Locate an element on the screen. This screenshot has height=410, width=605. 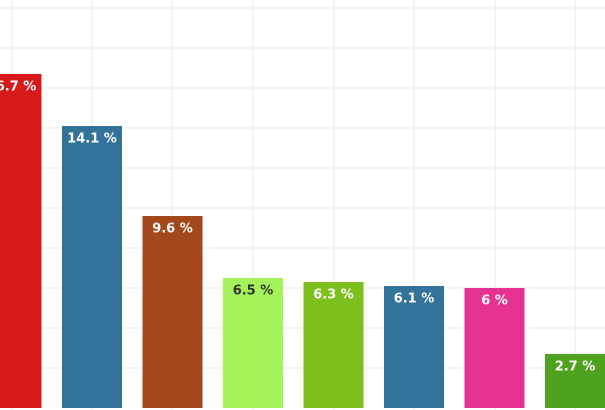
data-label: 6.3 % is located at coordinates (333, 295).